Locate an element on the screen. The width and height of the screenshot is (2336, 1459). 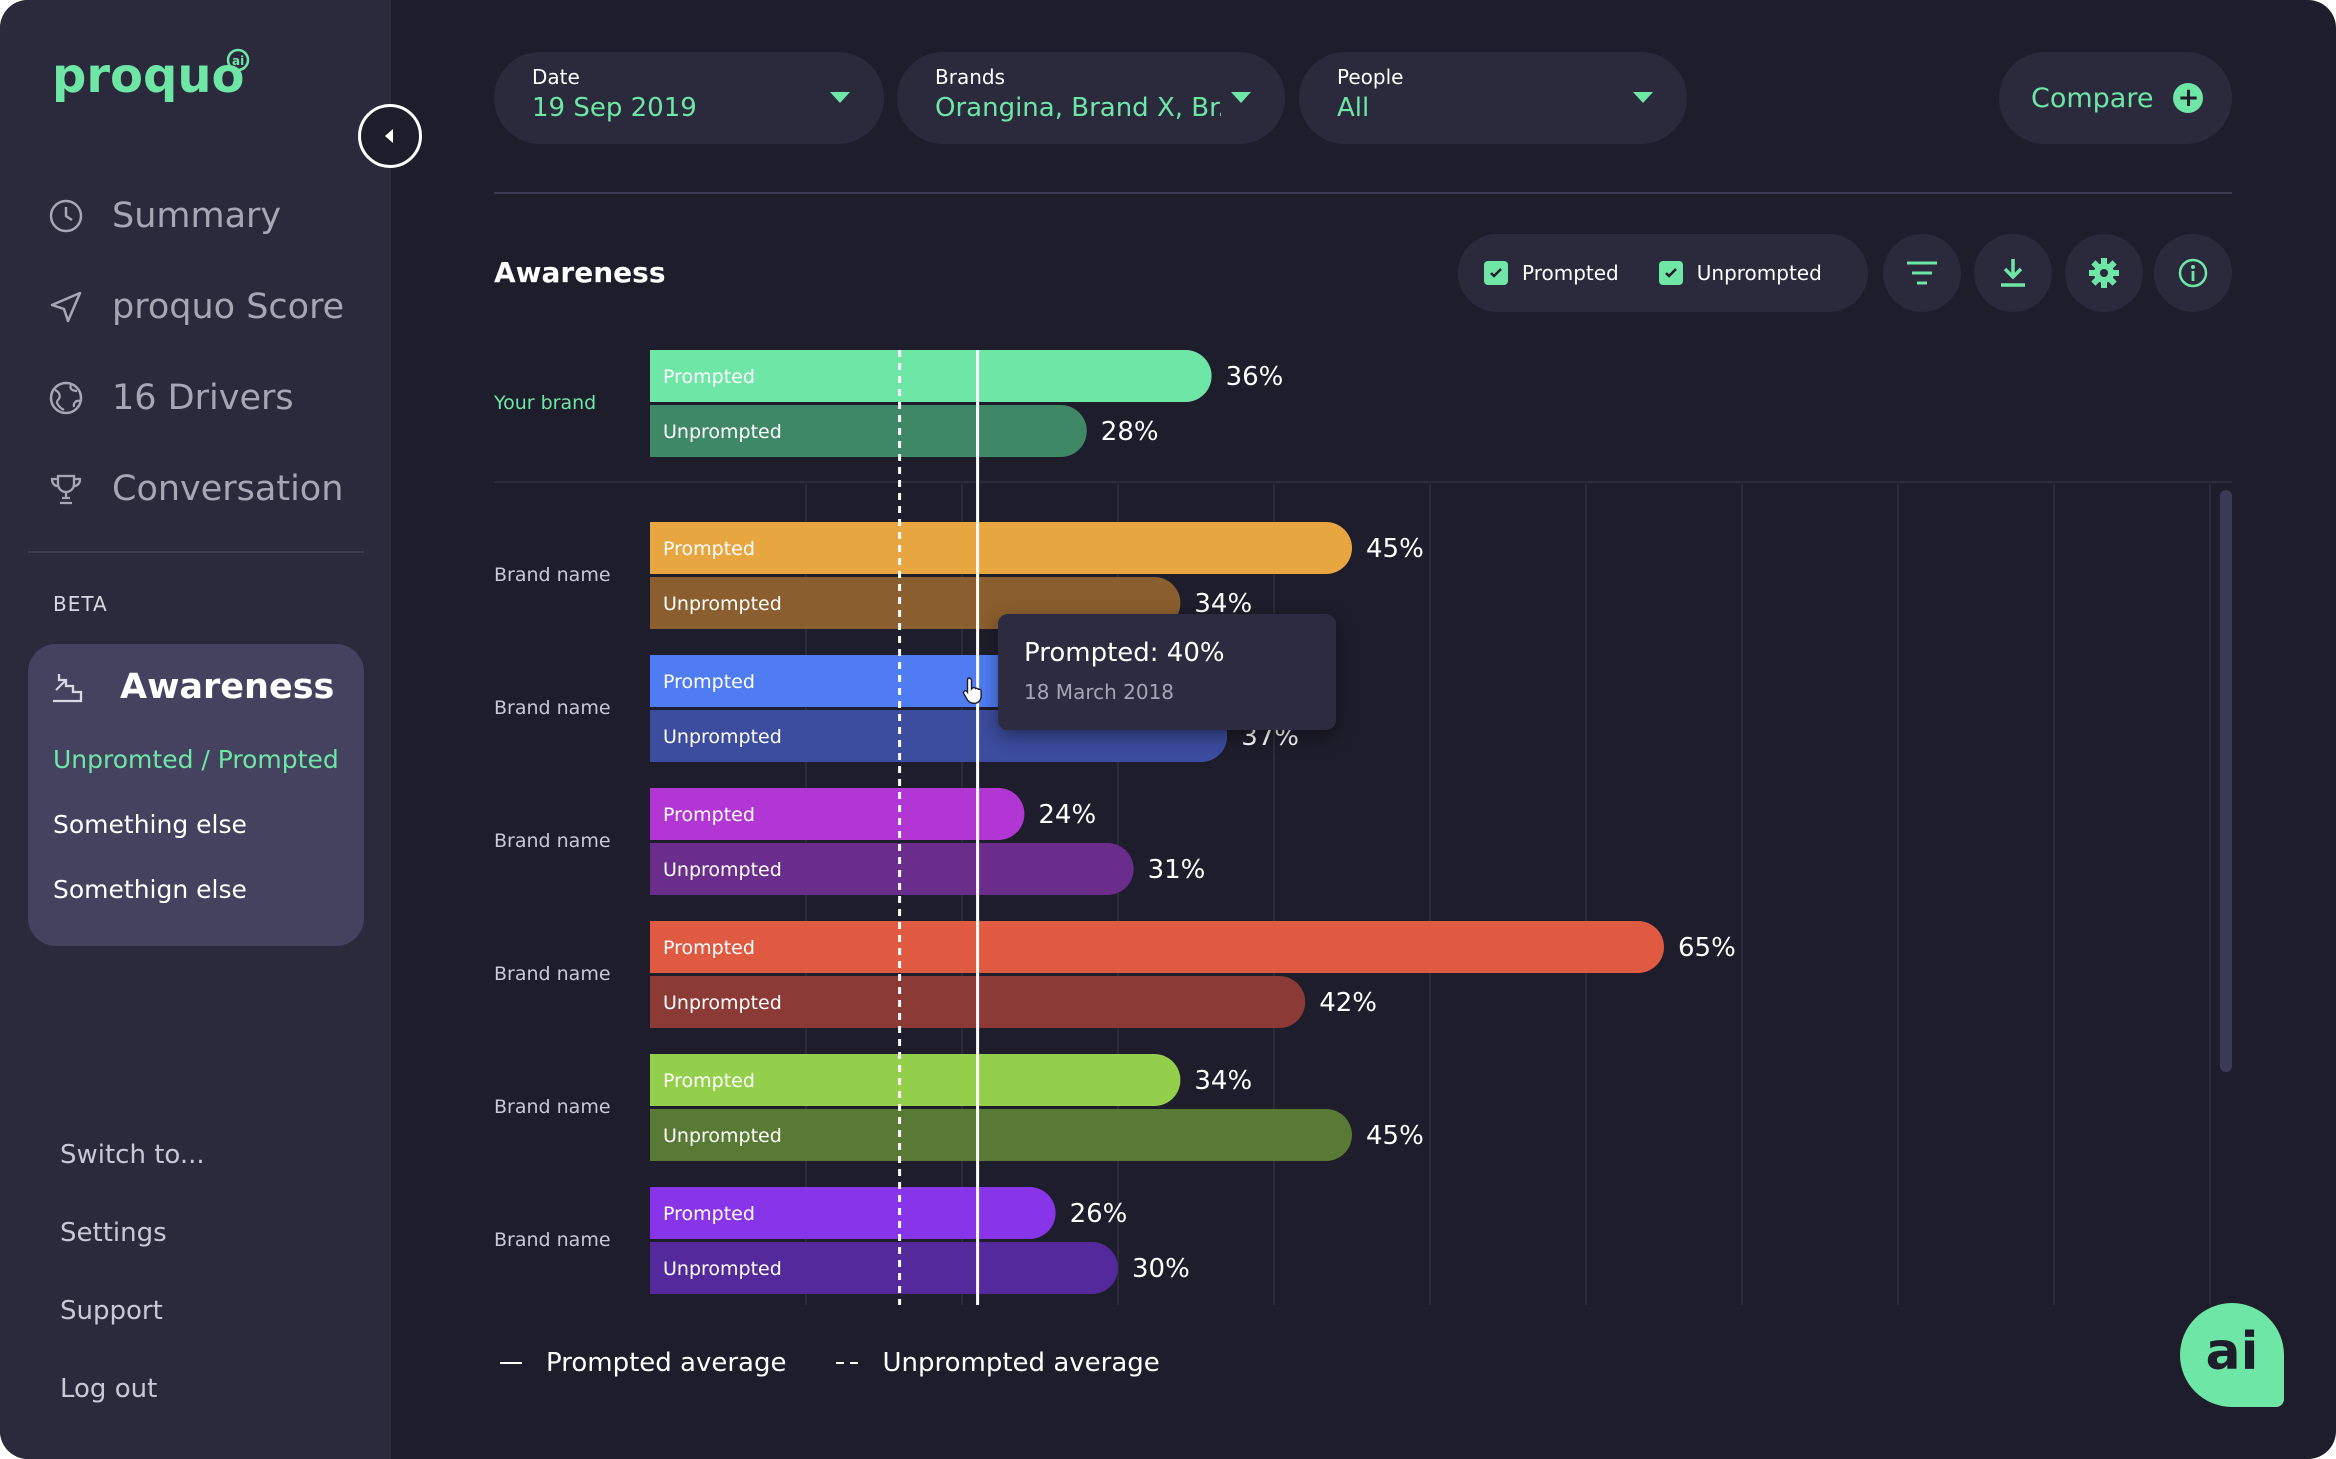
chart-legend: Prompted average Unprompted average is located at coordinates (830, 1363).